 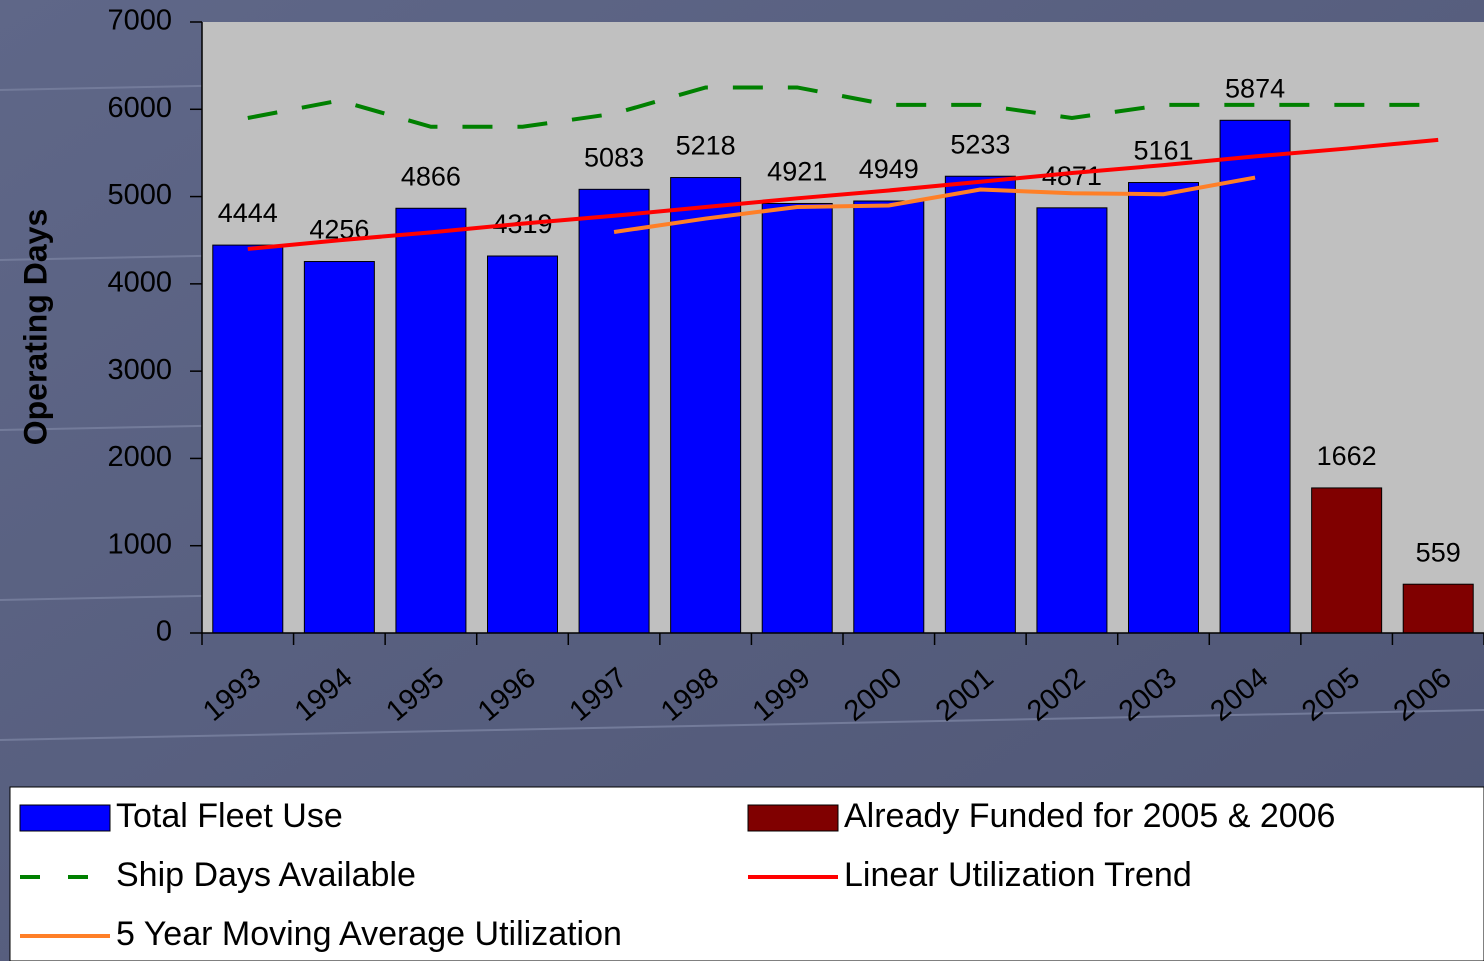 What do you see at coordinates (1438, 552) in the screenshot?
I see `value-label: 559` at bounding box center [1438, 552].